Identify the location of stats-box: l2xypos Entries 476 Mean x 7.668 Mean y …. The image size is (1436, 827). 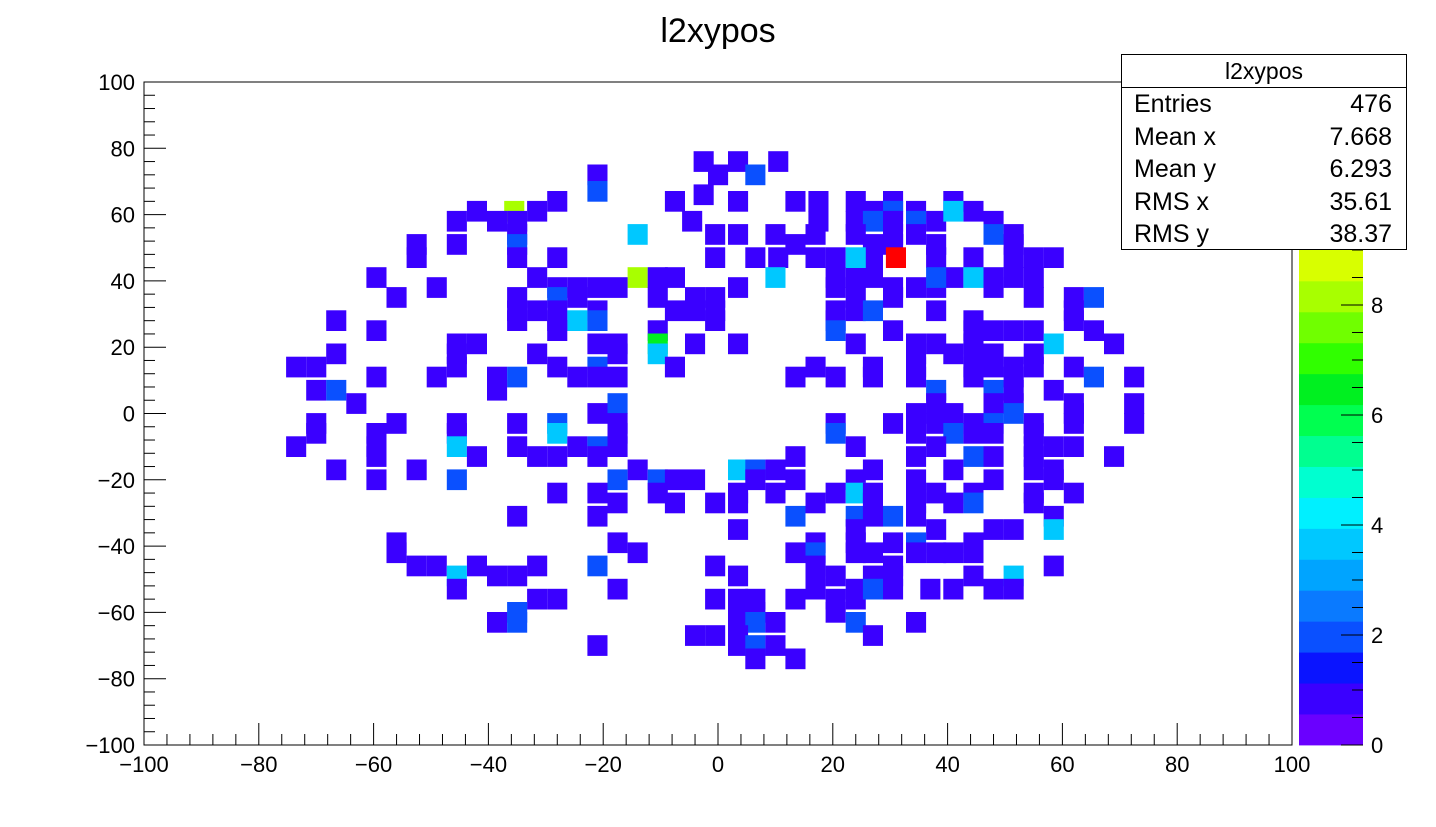
(1264, 152).